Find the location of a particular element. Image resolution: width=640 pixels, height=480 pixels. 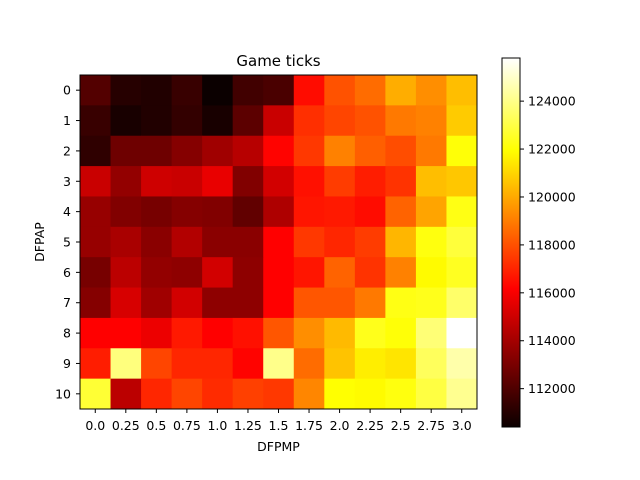

y-tick-label: 9 is located at coordinates (67, 363).